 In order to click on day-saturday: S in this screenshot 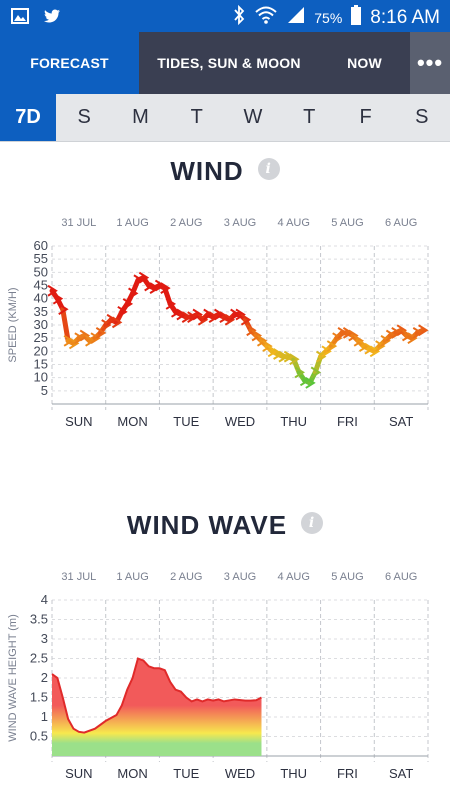, I will do `click(422, 117)`.